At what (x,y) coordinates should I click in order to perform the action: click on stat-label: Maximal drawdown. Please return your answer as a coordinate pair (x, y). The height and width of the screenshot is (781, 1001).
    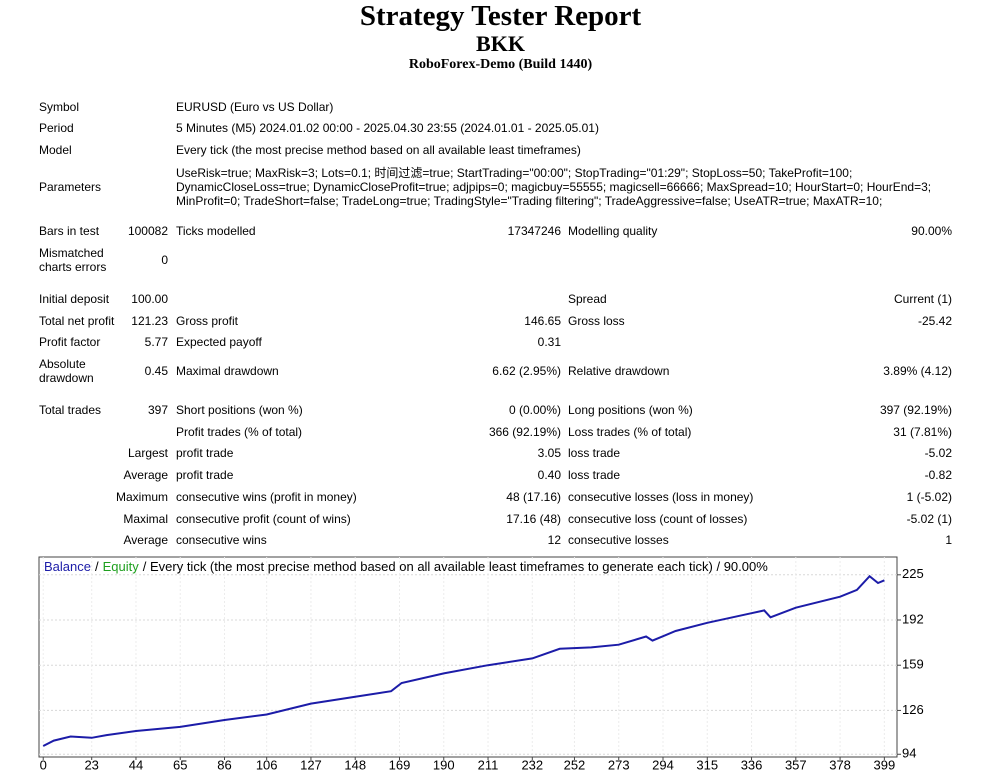
    Looking at the image, I should click on (227, 371).